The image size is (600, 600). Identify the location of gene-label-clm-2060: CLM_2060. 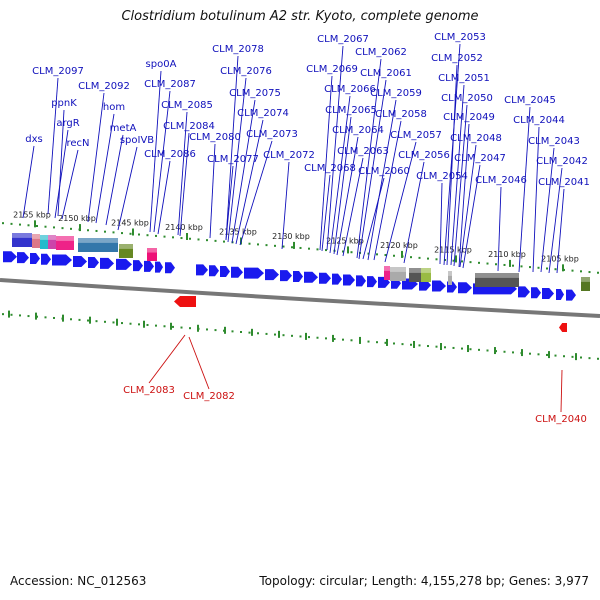
(384, 171).